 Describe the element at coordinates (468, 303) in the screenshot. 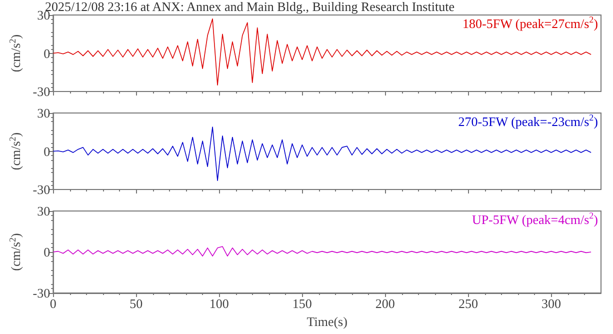

I see `x-tick-label: 250` at that location.